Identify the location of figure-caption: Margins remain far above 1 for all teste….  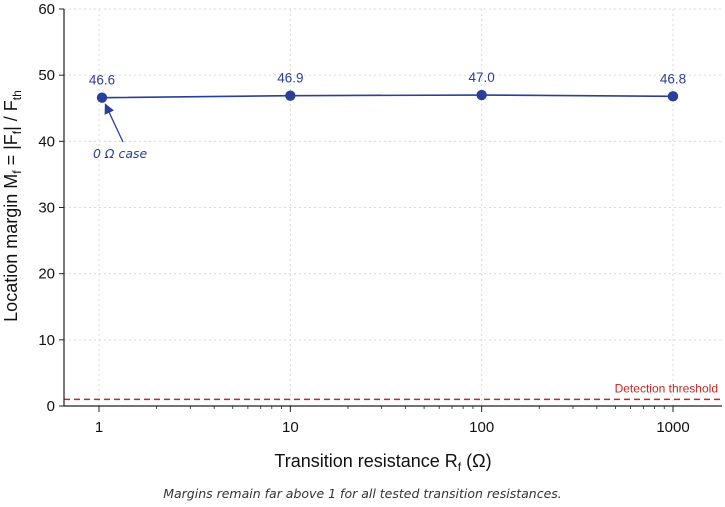
(362, 493).